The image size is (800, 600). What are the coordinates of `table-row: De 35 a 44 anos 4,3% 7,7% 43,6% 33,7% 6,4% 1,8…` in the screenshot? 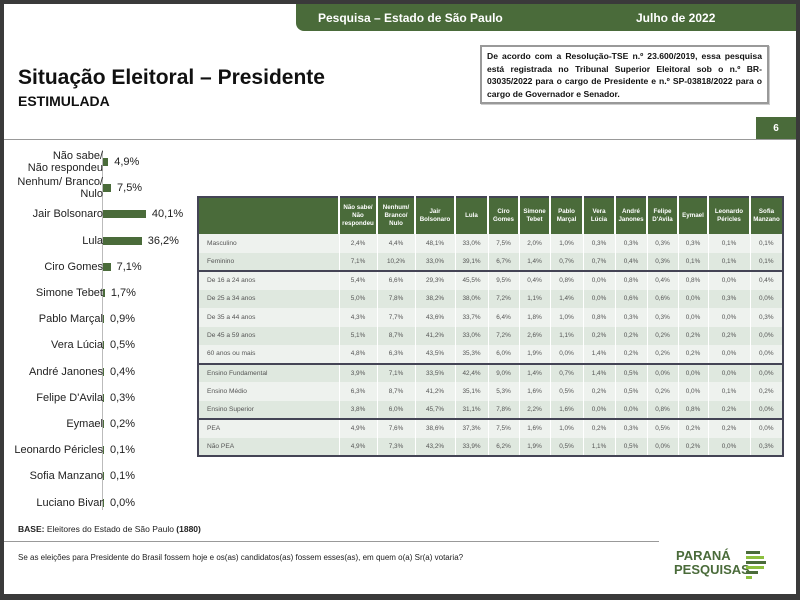 It's located at (490, 317).